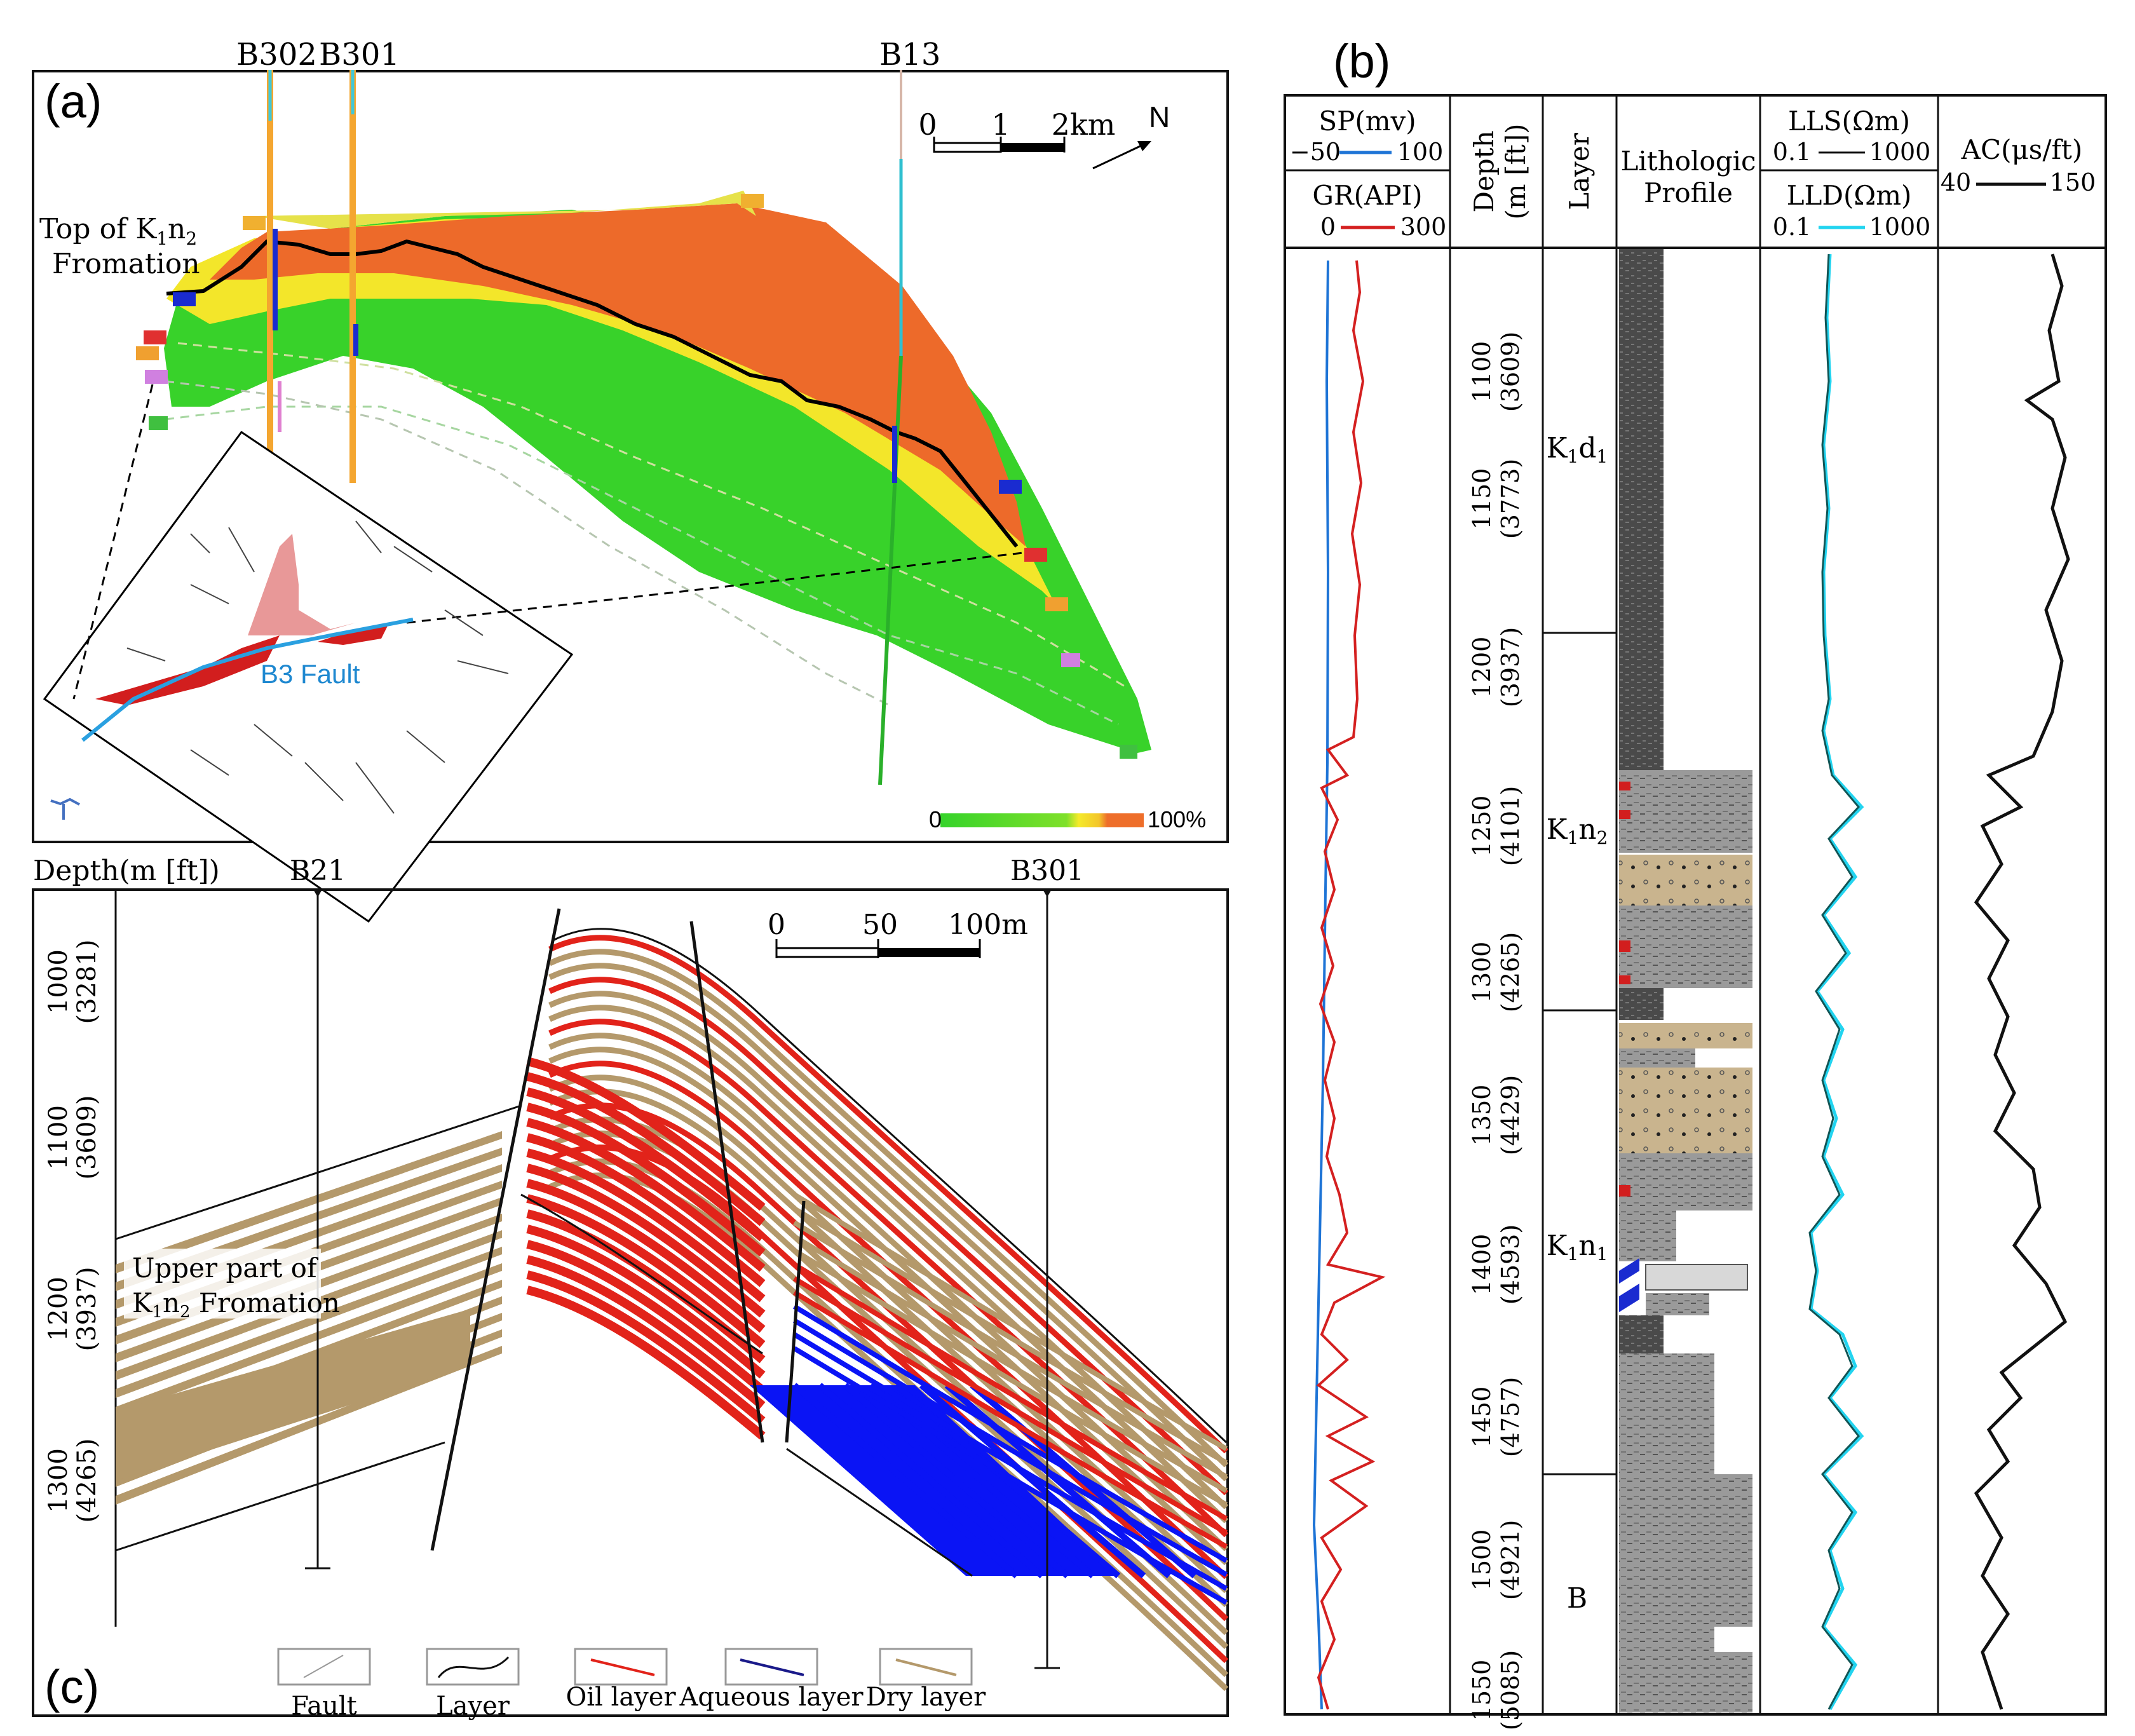  What do you see at coordinates (618, 374) in the screenshot?
I see `reservoir-orange` at bounding box center [618, 374].